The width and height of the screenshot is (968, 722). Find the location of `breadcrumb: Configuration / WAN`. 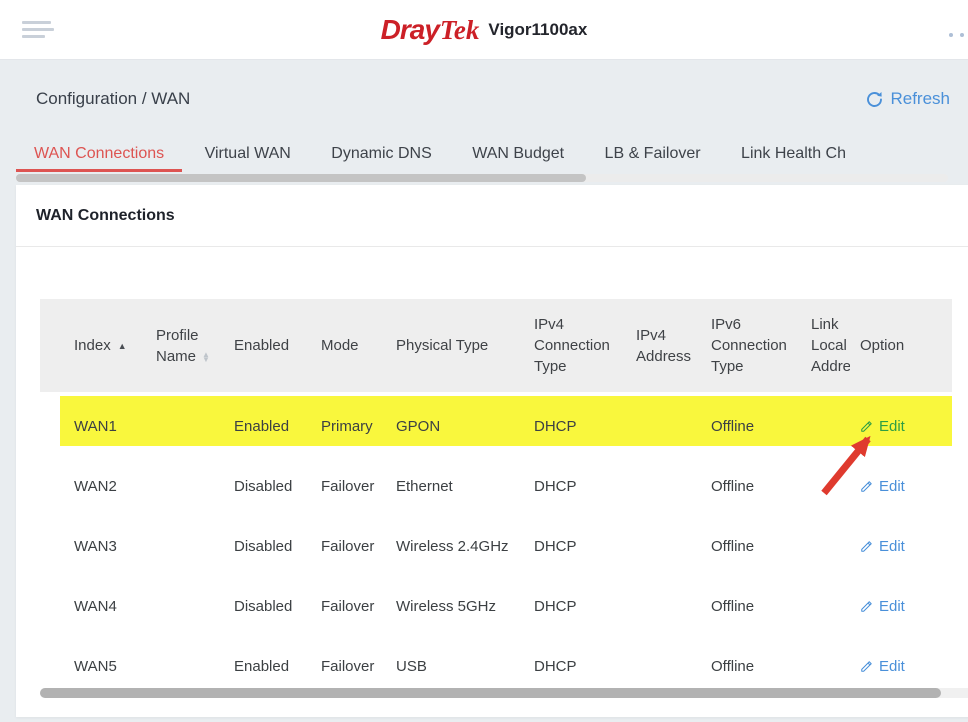

breadcrumb: Configuration / WAN is located at coordinates (113, 98).